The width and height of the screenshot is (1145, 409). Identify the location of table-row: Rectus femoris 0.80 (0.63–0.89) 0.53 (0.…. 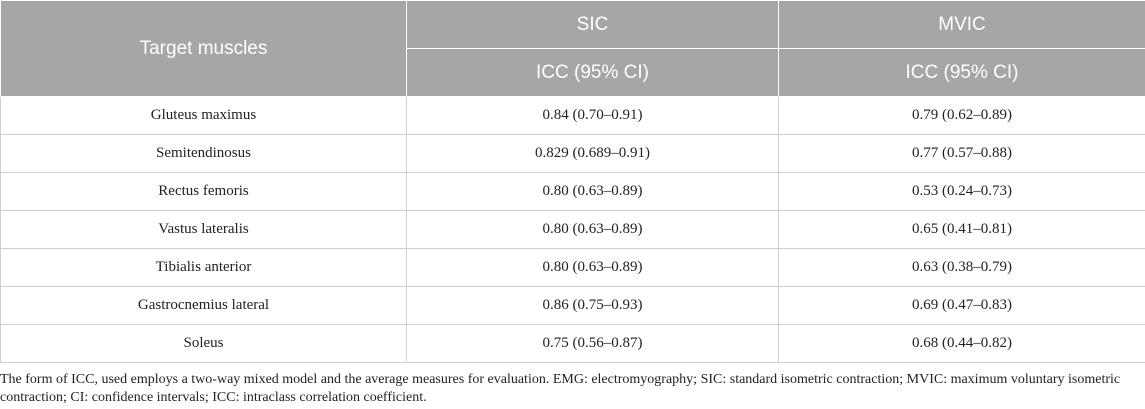
(572, 191).